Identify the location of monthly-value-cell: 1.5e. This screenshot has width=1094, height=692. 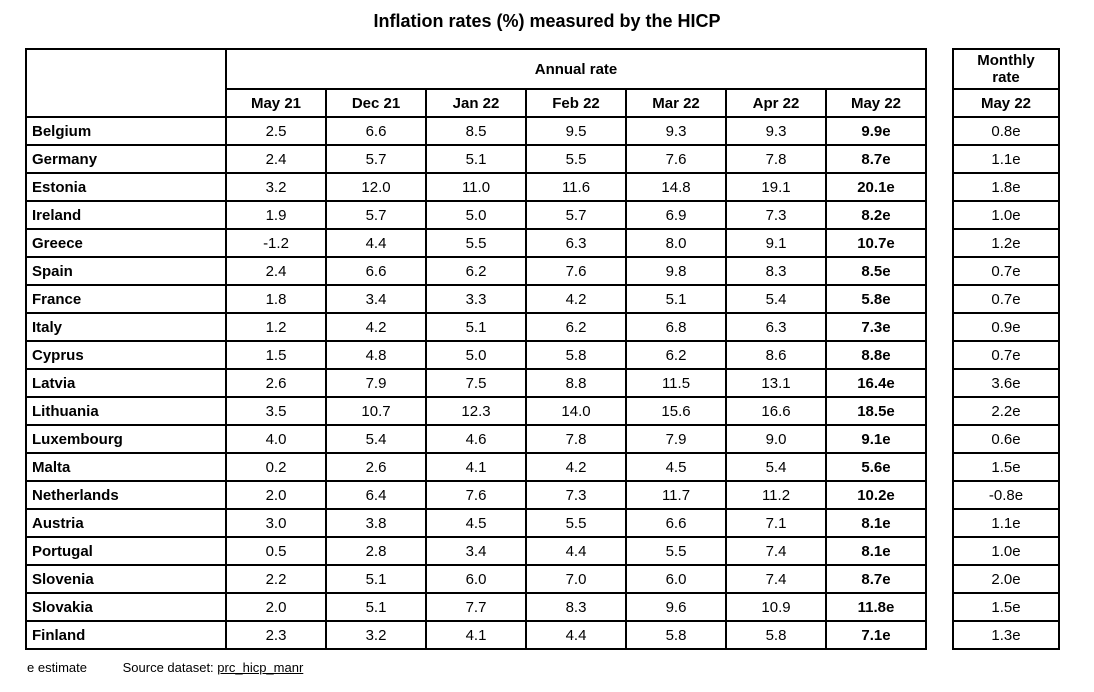
(1006, 607).